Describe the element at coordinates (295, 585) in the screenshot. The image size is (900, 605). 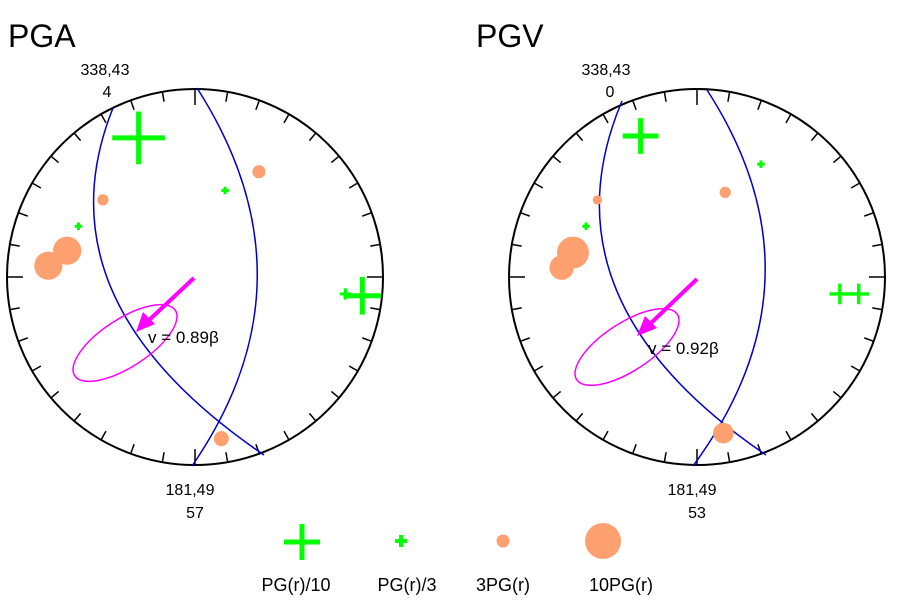
I see `legend-label: PG(r)/10` at that location.